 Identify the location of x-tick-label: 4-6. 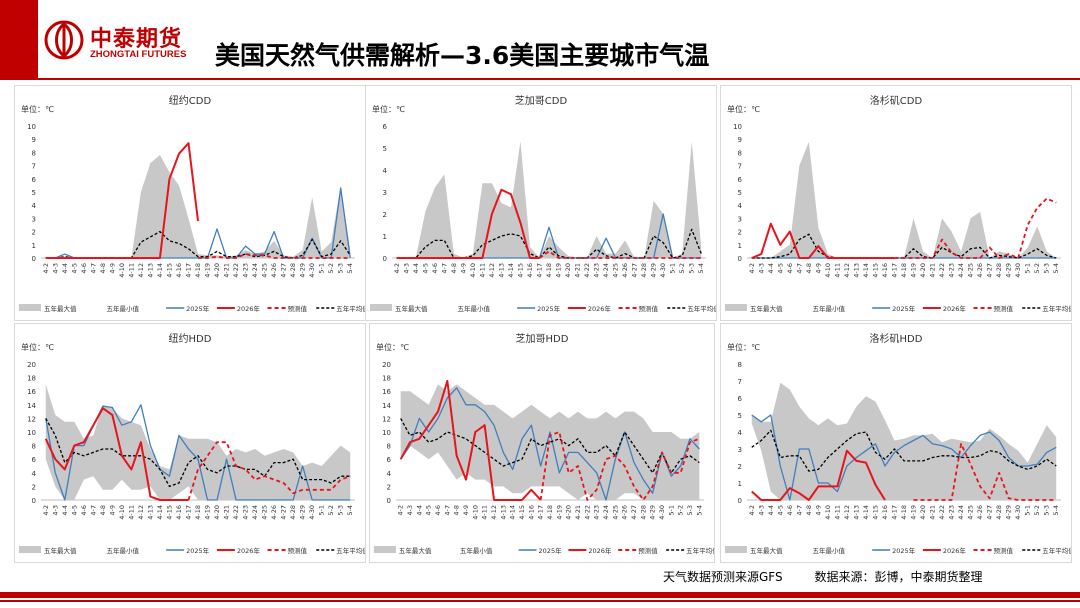
(438, 510).